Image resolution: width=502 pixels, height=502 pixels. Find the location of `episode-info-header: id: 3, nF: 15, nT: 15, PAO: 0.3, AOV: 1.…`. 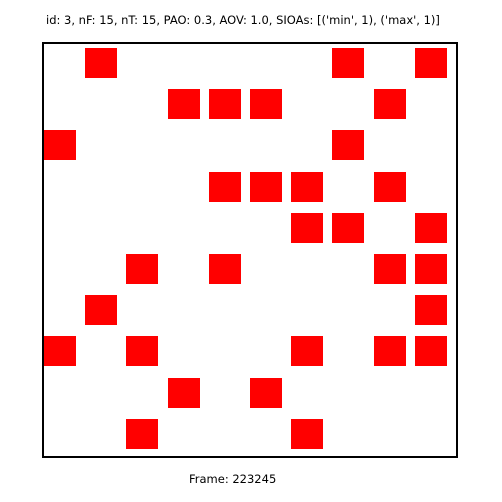

episode-info-header: id: 3, nF: 15, nT: 15, PAO: 0.3, AOV: 1.… is located at coordinates (243, 20).